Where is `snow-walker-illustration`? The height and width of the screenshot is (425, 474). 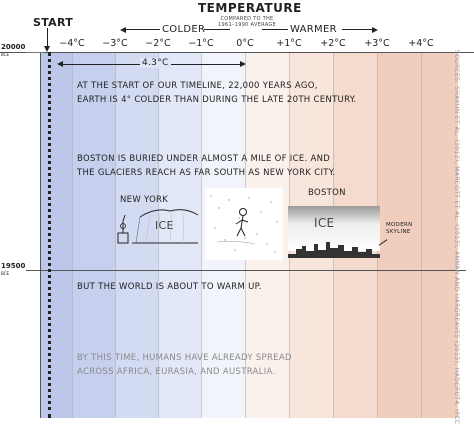
snow-walker-illustration is located at coordinates (244, 224).